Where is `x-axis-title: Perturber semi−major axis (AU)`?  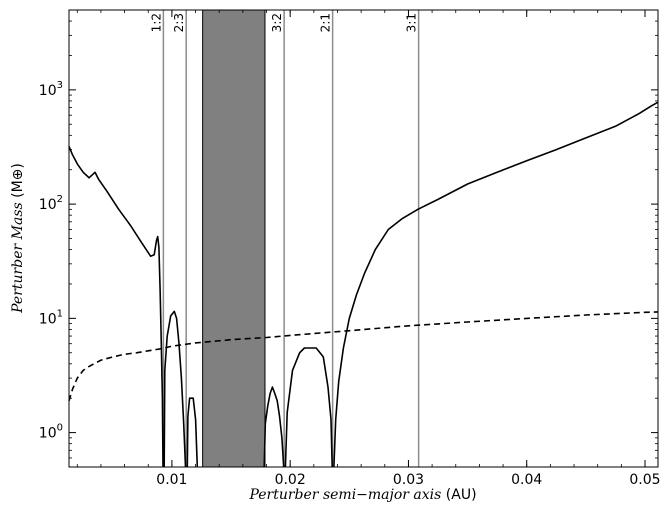 x-axis-title: Perturber semi−major axis (AU) is located at coordinates (362, 495).